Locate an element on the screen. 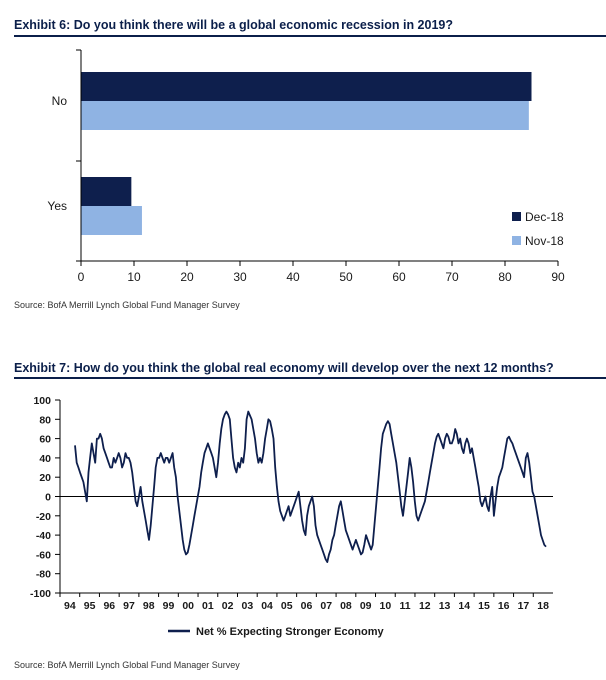  x-tick-label: 08 is located at coordinates (346, 606).